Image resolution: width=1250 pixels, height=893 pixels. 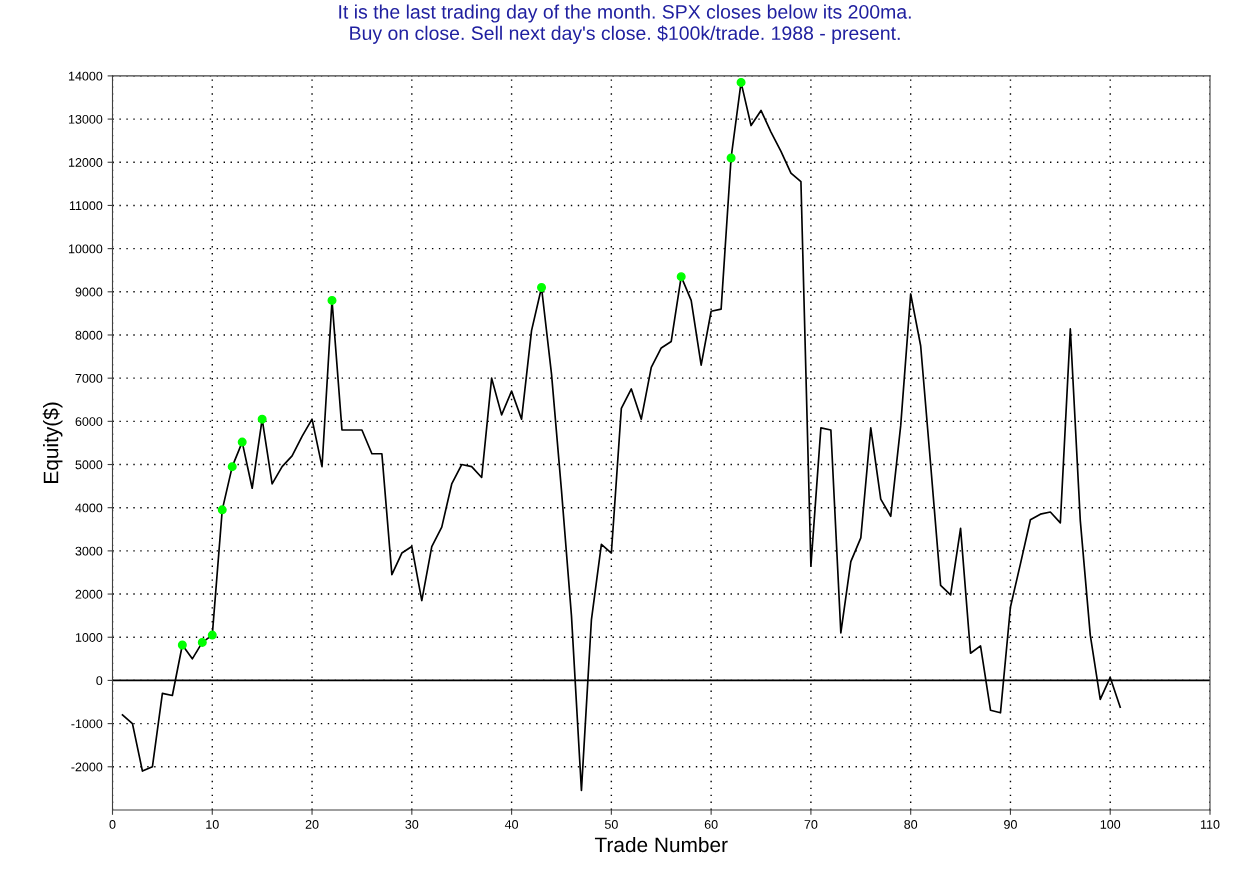 What do you see at coordinates (89, 551) in the screenshot?
I see `y-tick-label: 3000` at bounding box center [89, 551].